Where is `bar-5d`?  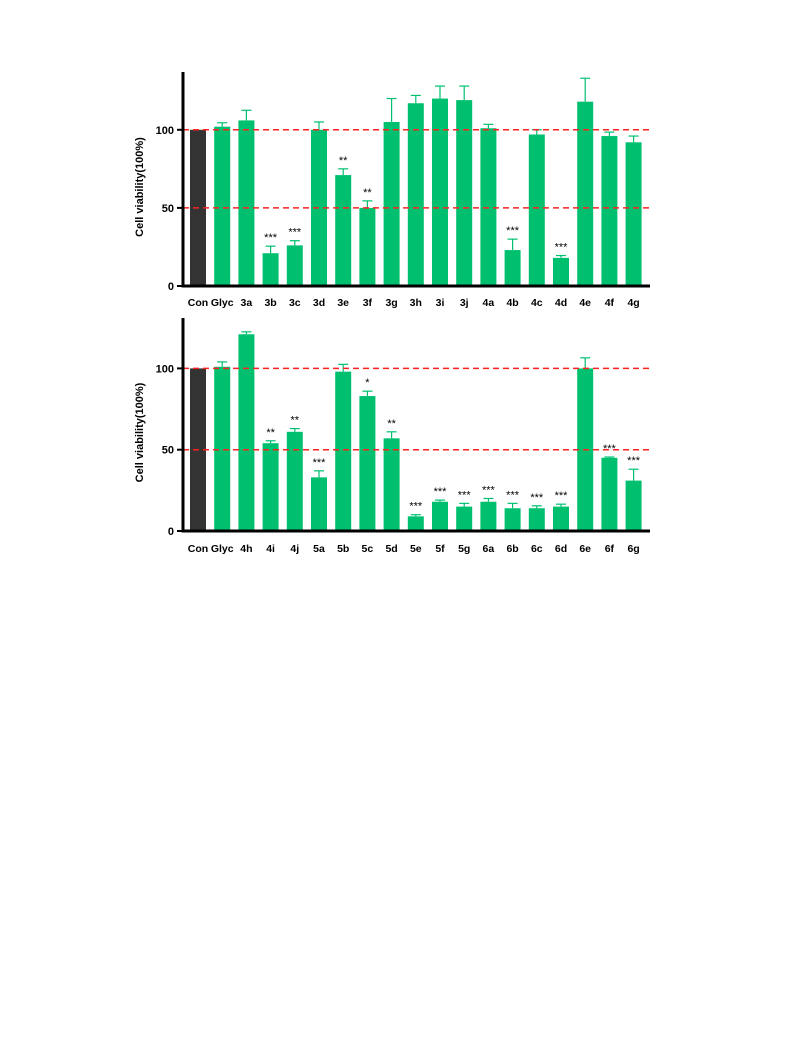 bar-5d is located at coordinates (391, 484).